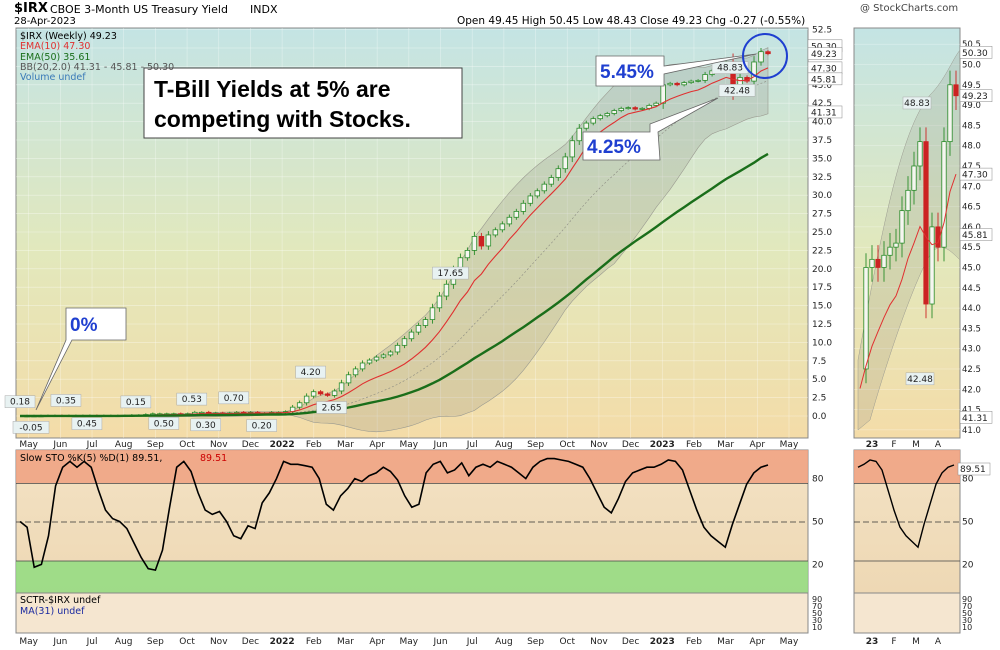 Image resolution: width=1000 pixels, height=650 pixels. I want to click on svg-text: 42.48, so click(737, 91).